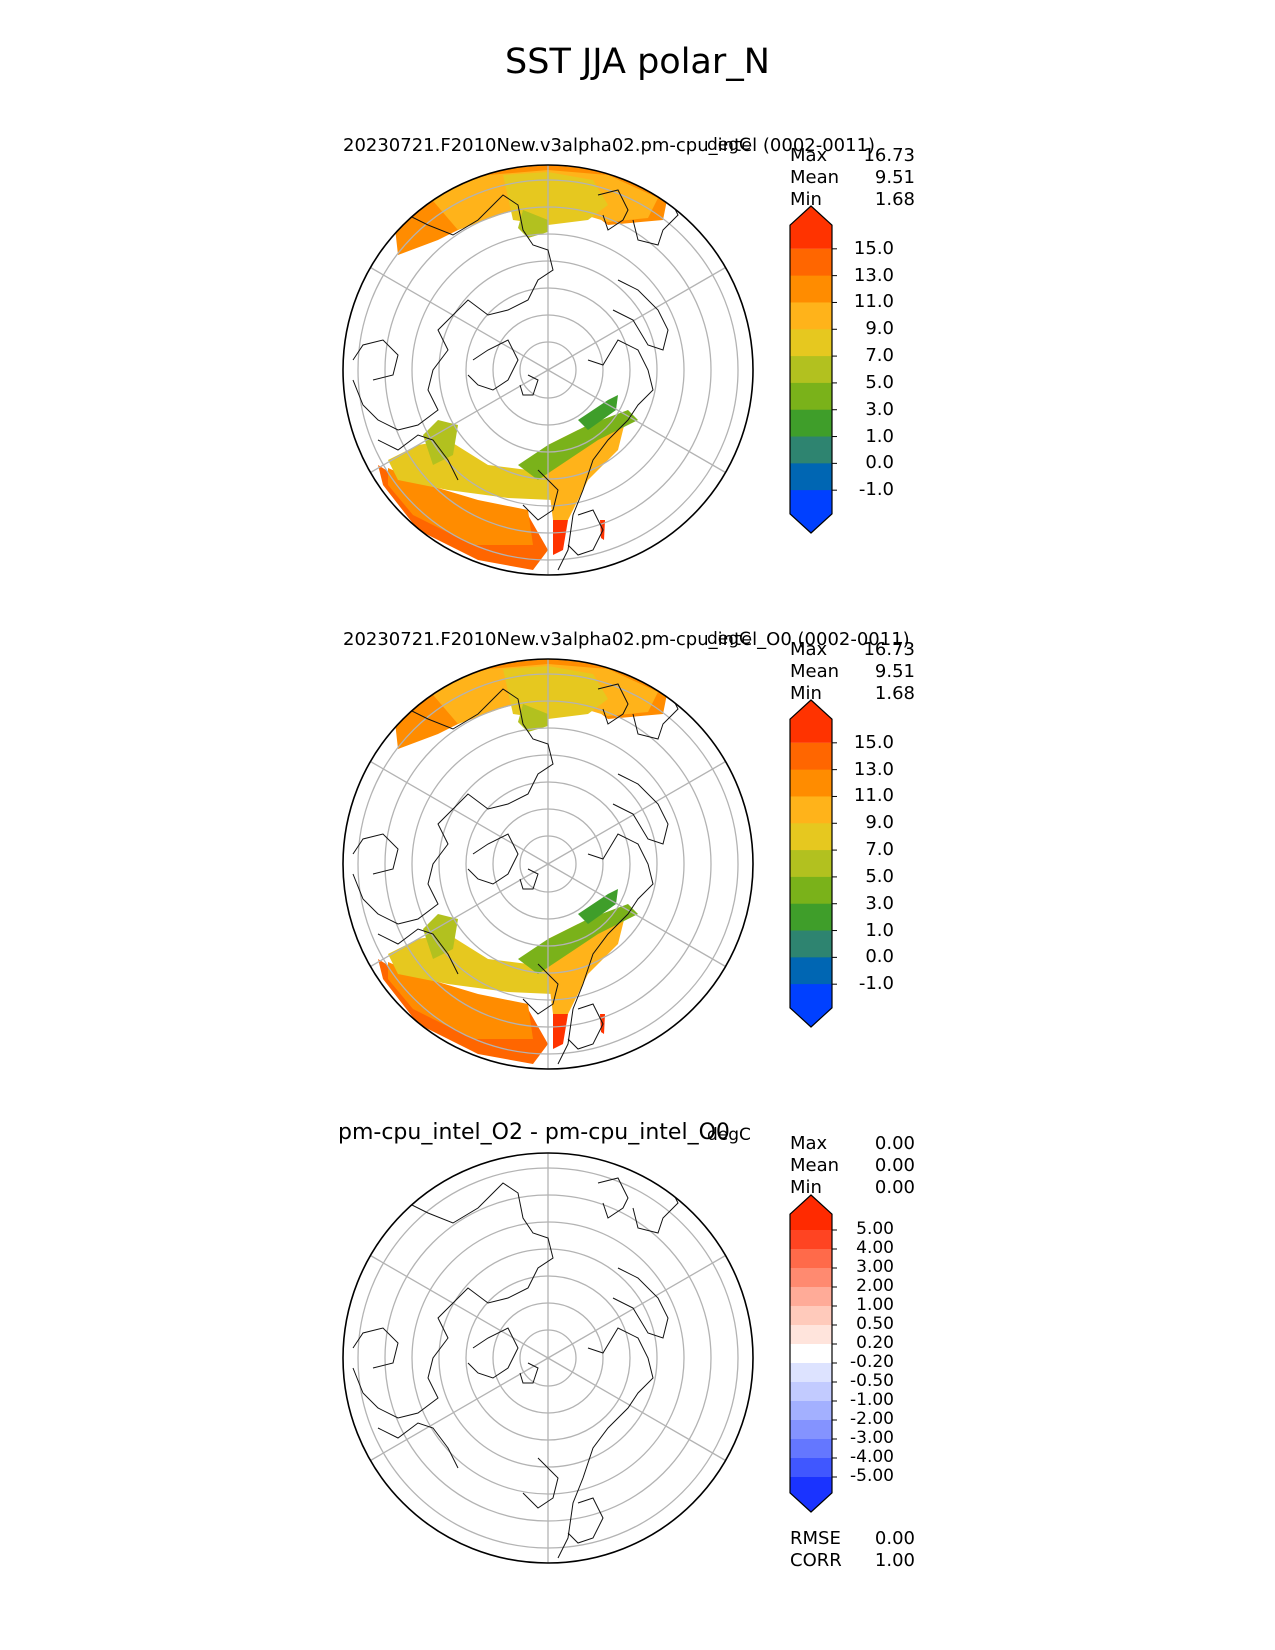 The height and width of the screenshot is (1650, 1275). I want to click on colorbar-tick-label: 5.00, so click(875, 1229).